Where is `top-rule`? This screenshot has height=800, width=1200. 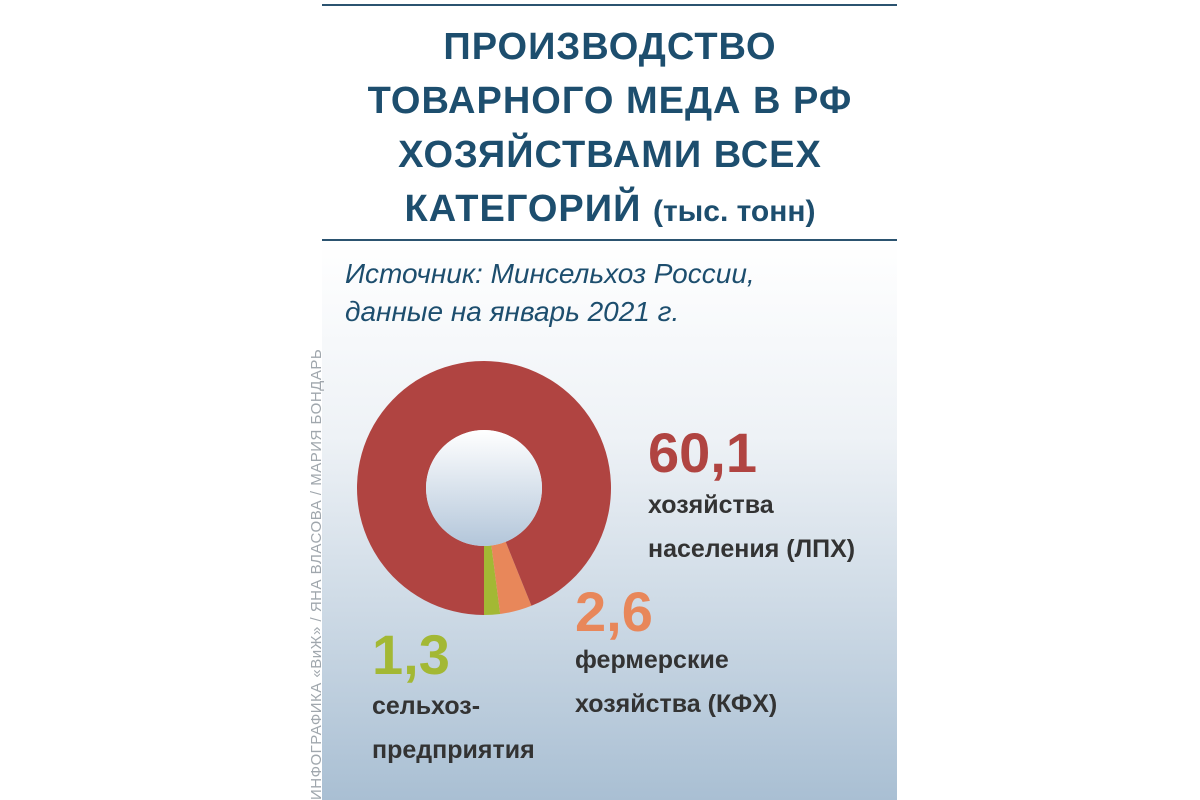 top-rule is located at coordinates (609, 5).